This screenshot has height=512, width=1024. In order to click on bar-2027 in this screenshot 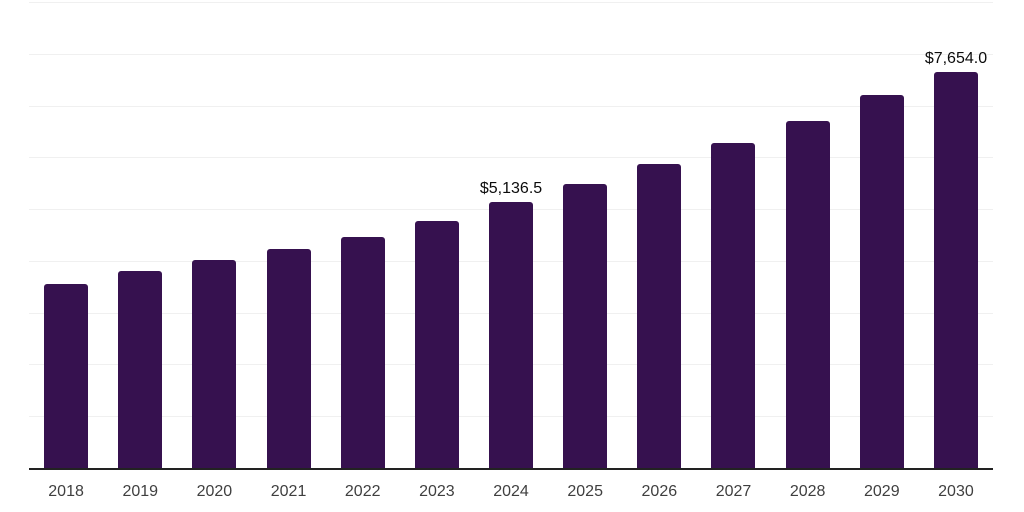, I will do `click(733, 305)`.